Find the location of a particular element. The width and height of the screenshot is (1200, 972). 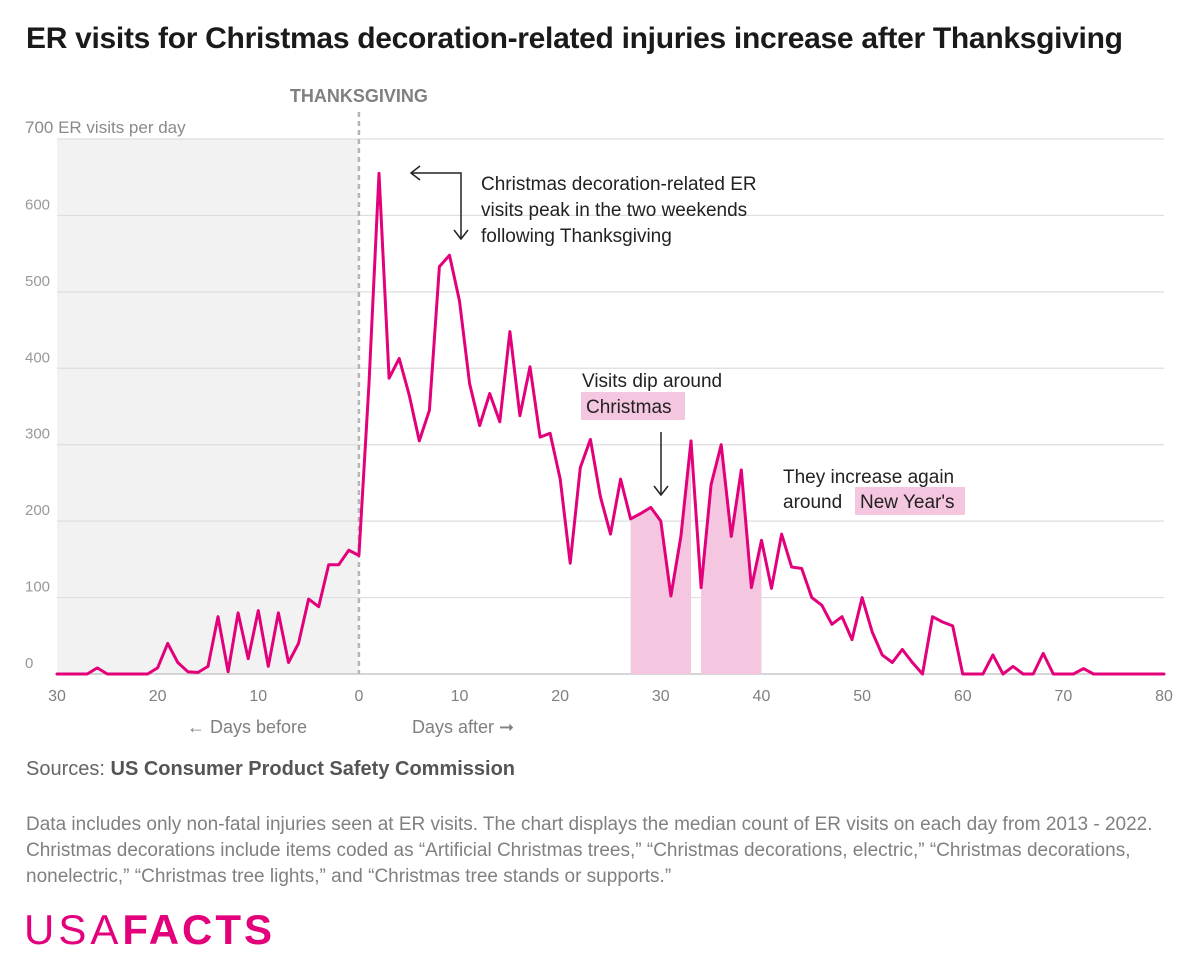

peak-annotation-line-1: Christmas decoration-related ER is located at coordinates (619, 184).